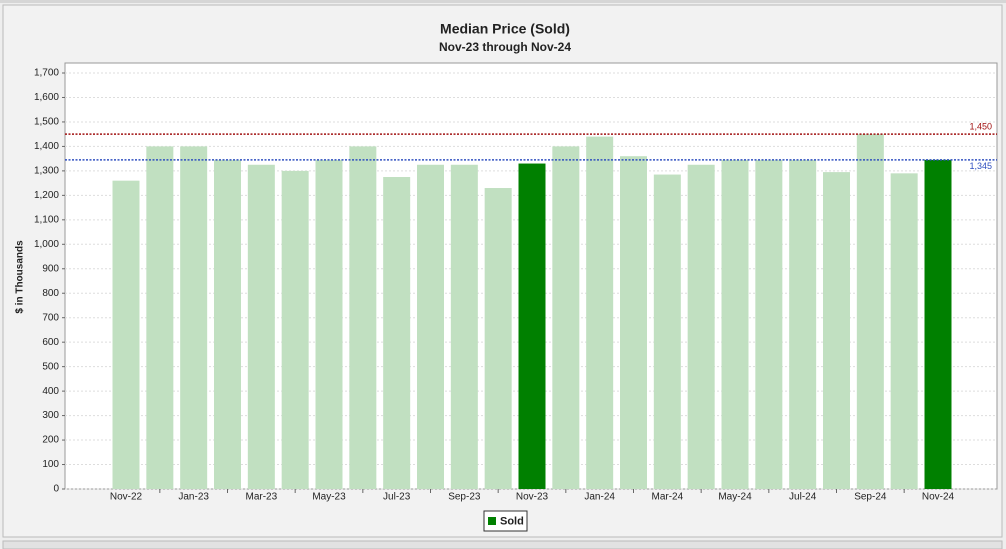 The width and height of the screenshot is (1006, 549). I want to click on x-tick-label: May-23, so click(329, 497).